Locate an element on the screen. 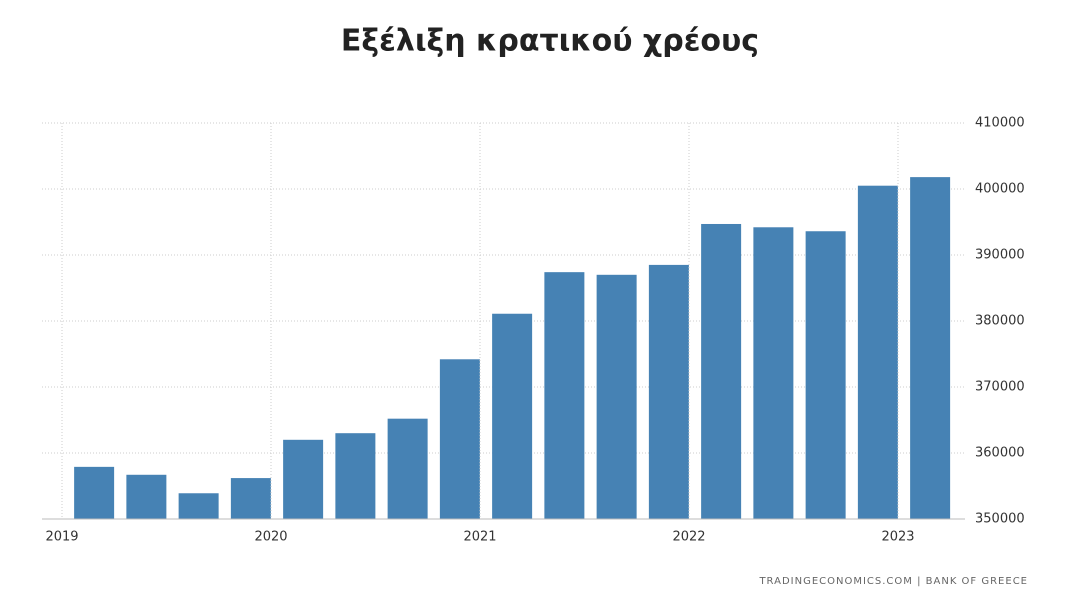  x-tick-label: 2022 is located at coordinates (688, 537).